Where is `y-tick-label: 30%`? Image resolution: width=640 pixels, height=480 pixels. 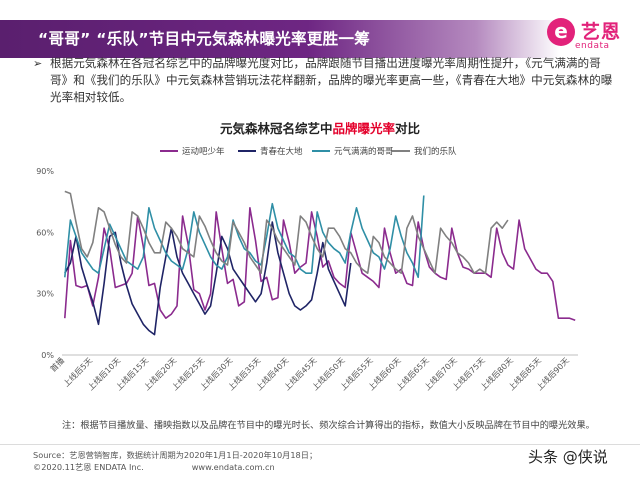
y-tick-label: 30% is located at coordinates (45, 294).